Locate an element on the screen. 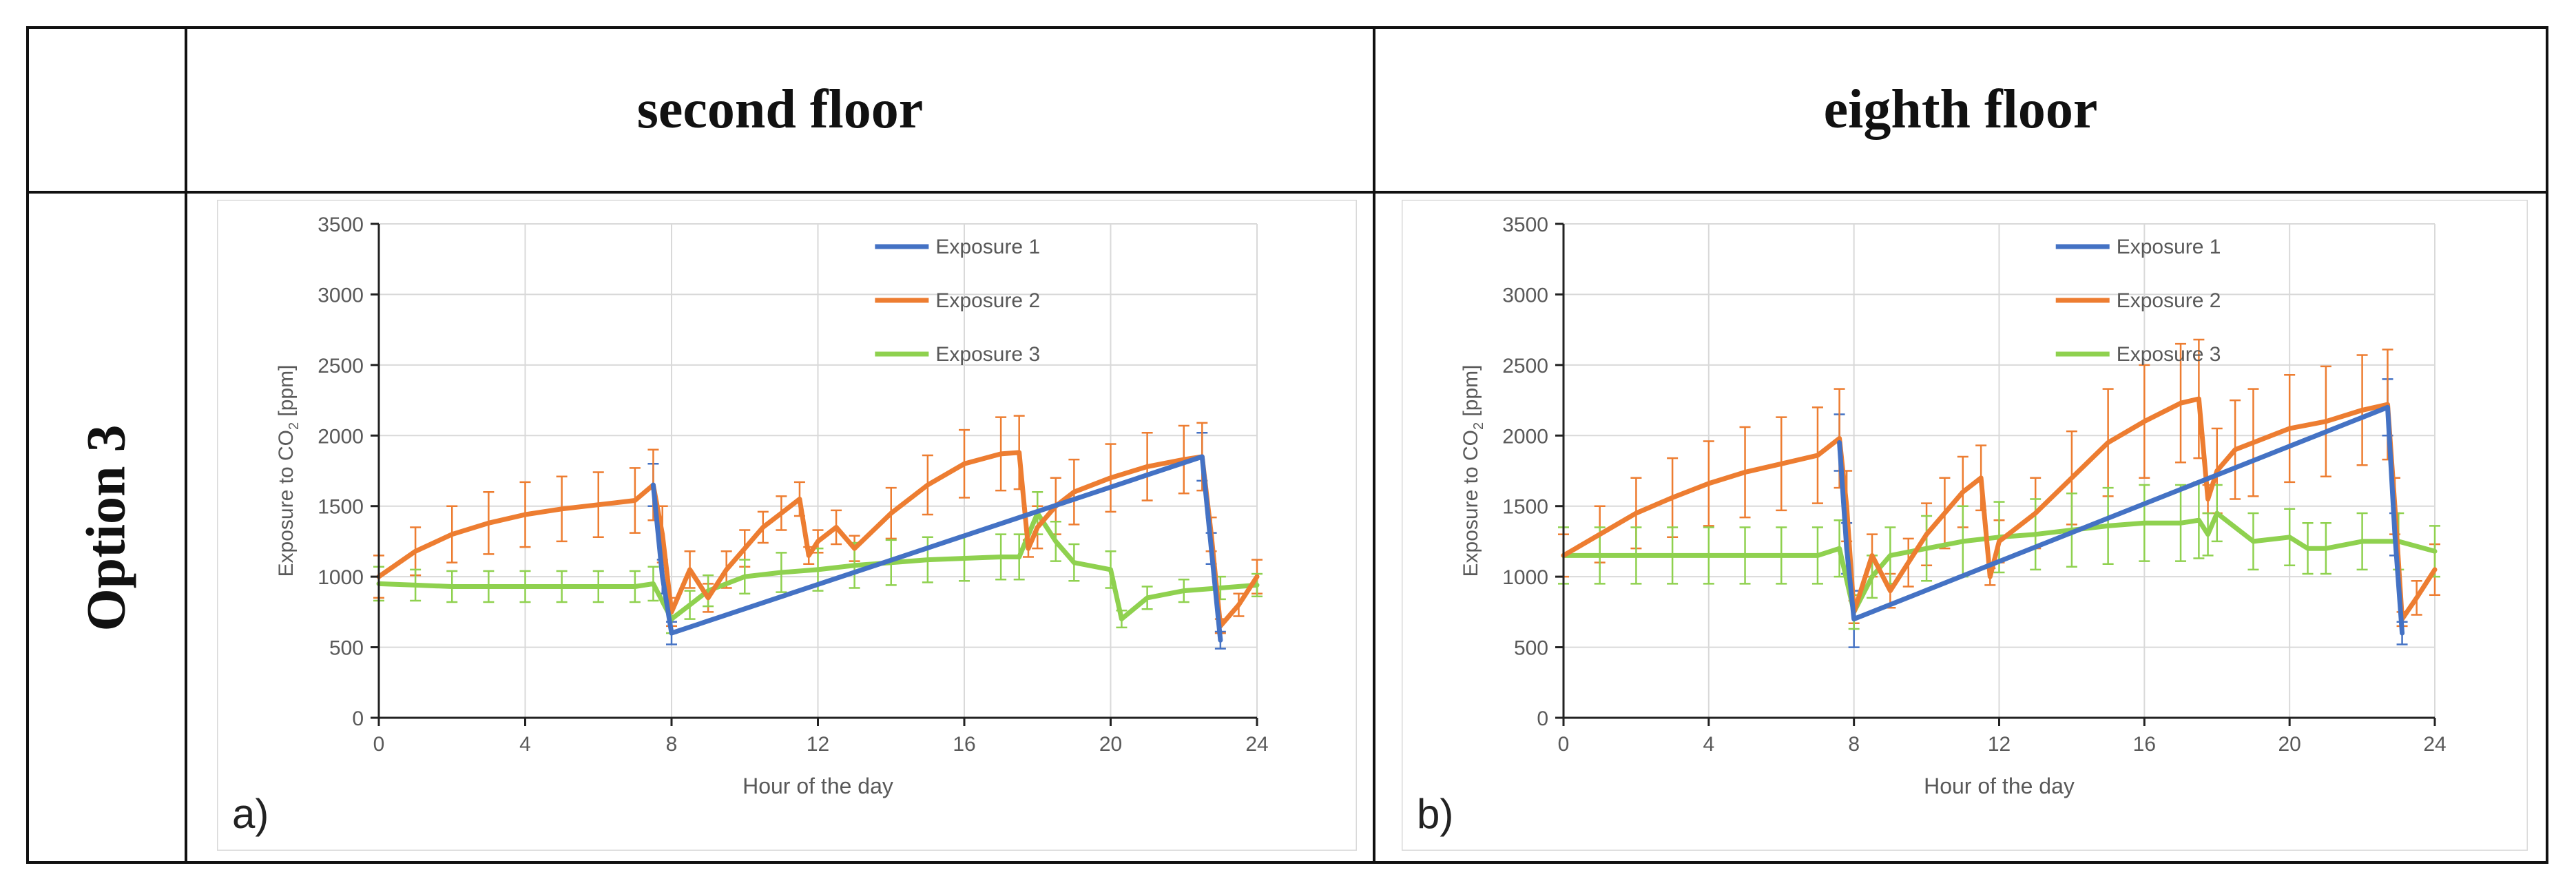 The height and width of the screenshot is (890, 2576). table-border-right is located at coordinates (2547, 445).